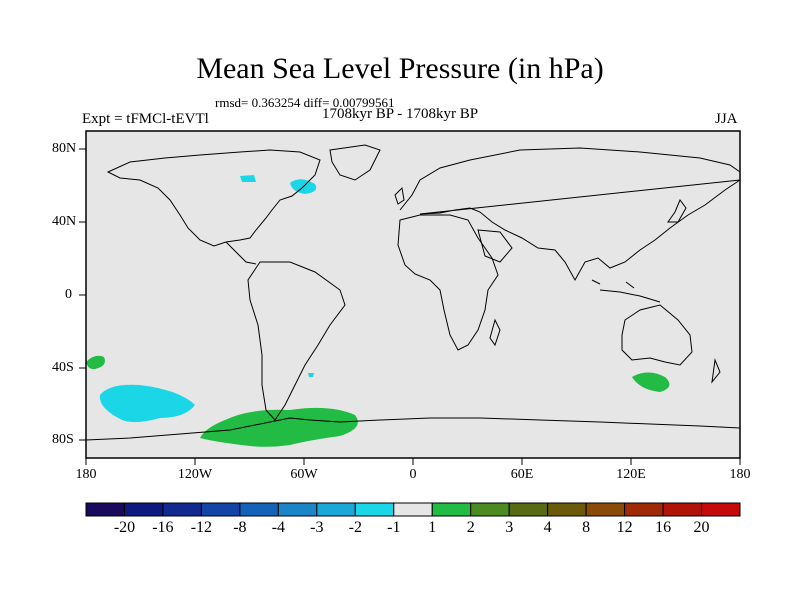 This screenshot has width=800, height=600. What do you see at coordinates (64, 221) in the screenshot?
I see `lat-label-40n: 40N` at bounding box center [64, 221].